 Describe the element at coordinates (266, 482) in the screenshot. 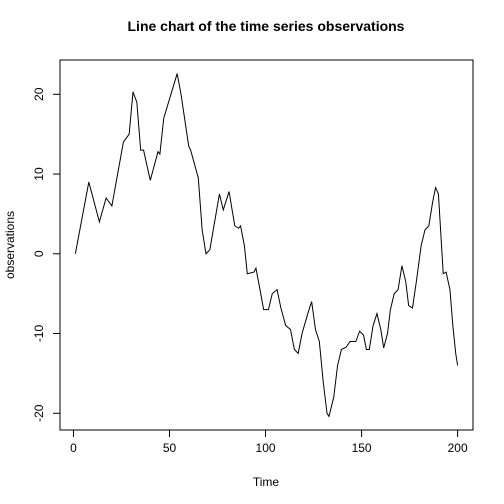

I see `x-axis-label: Time` at that location.